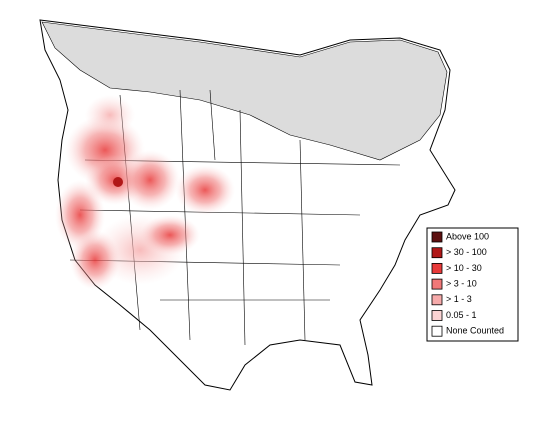 Image resolution: width=553 pixels, height=427 pixels. I want to click on legend-label: > 1 - 3, so click(459, 299).